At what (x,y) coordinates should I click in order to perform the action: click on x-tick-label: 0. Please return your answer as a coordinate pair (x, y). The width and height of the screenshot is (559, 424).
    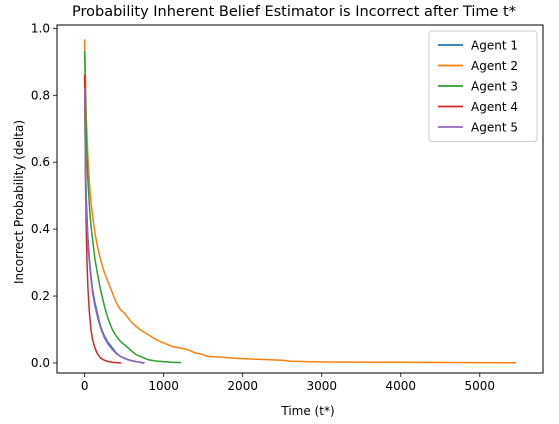
    Looking at the image, I should click on (85, 386).